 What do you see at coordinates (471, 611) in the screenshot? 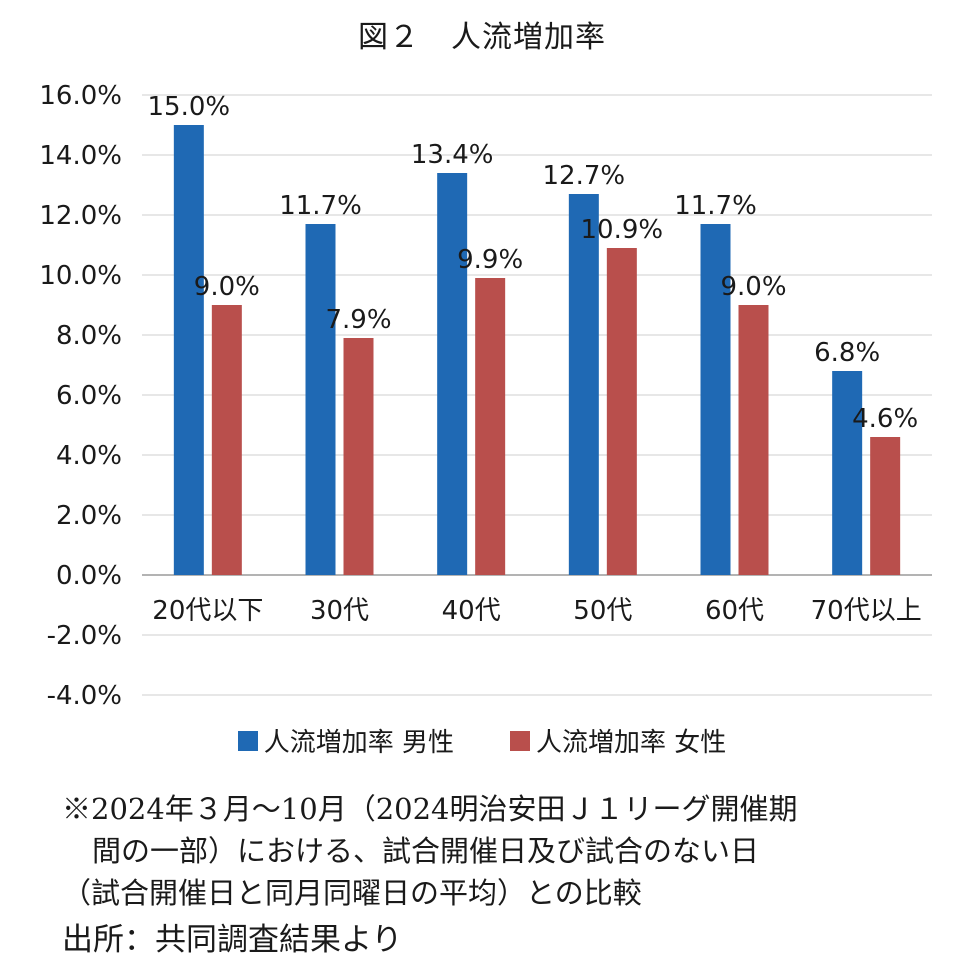
I see `x-tick-label: 40代` at bounding box center [471, 611].